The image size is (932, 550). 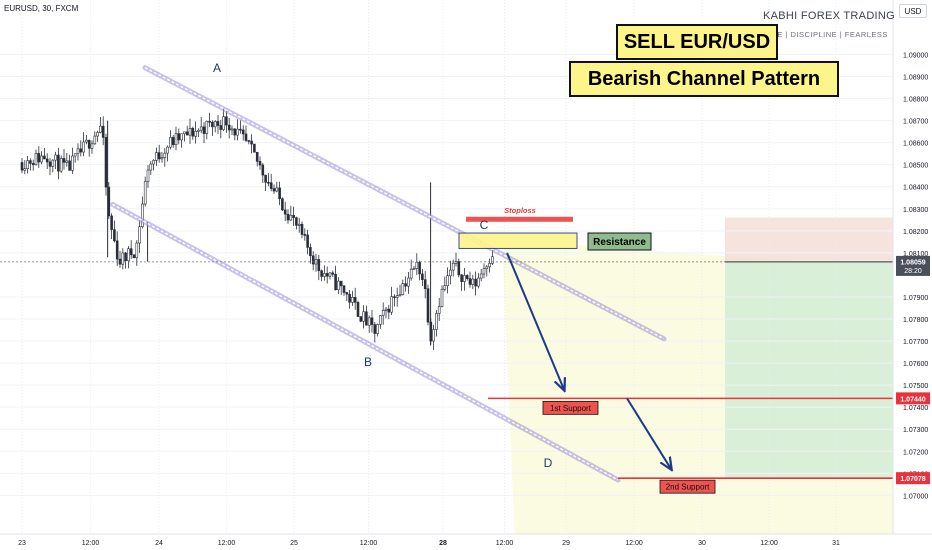 What do you see at coordinates (915, 232) in the screenshot?
I see `price-tick-label: 1.08200` at bounding box center [915, 232].